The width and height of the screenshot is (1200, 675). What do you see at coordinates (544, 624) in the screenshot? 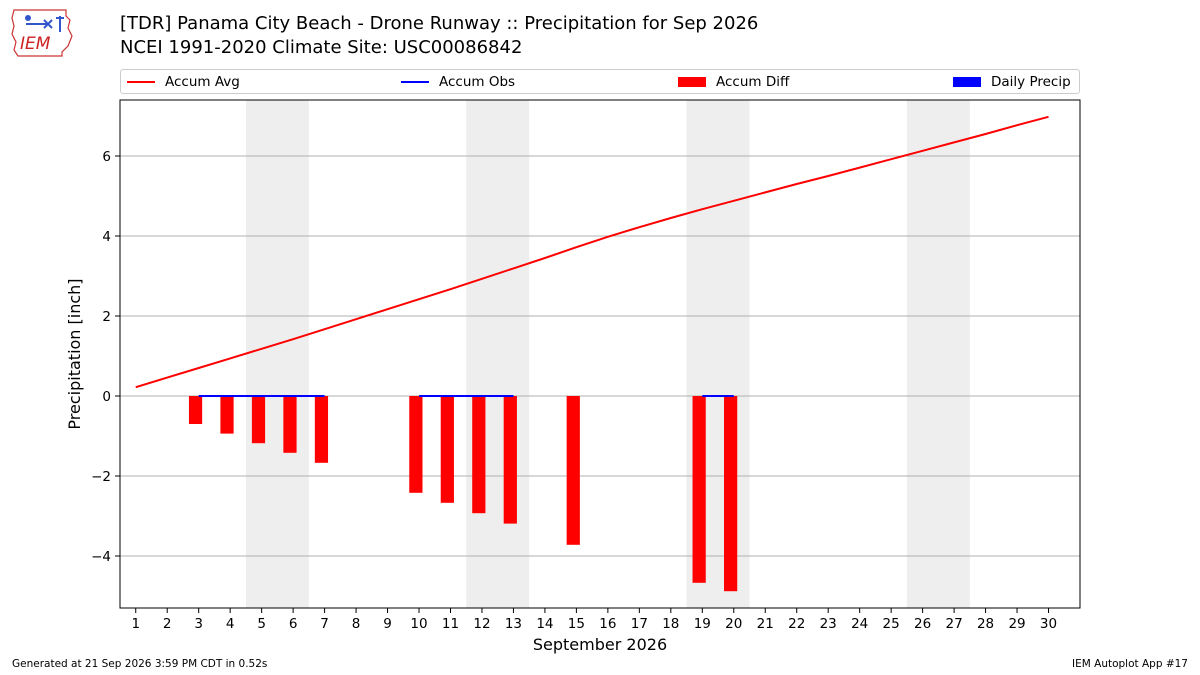
I see `x-tick-label: 14` at bounding box center [544, 624].